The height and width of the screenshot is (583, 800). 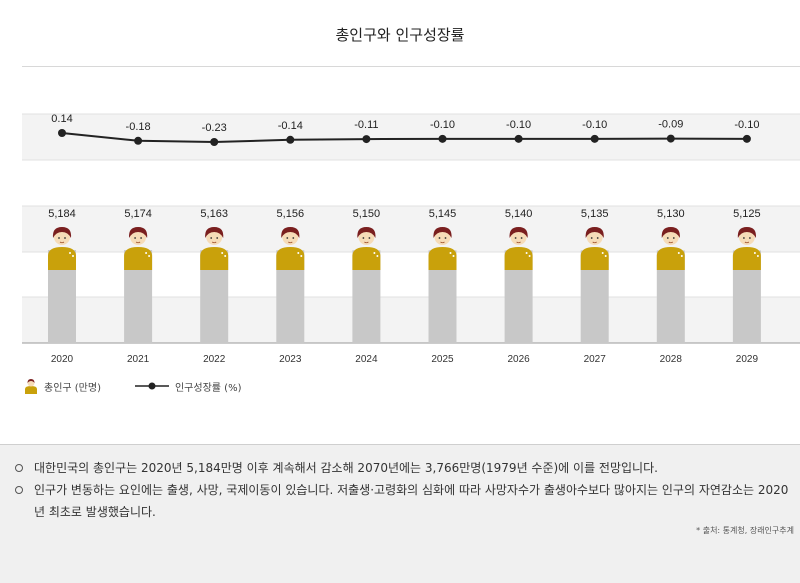 I want to click on population-value-label: 5,130, so click(x=671, y=214).